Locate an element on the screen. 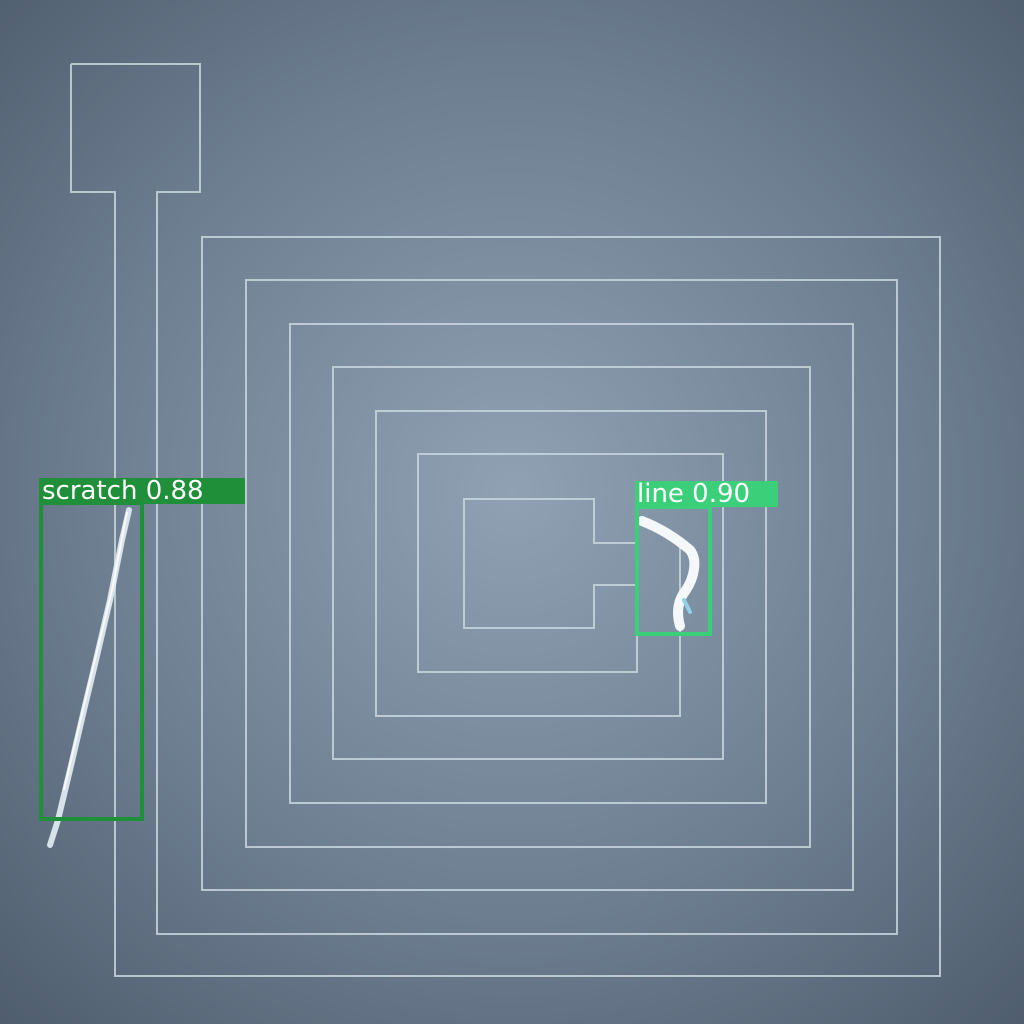  scratch-defect is located at coordinates (89, 677).